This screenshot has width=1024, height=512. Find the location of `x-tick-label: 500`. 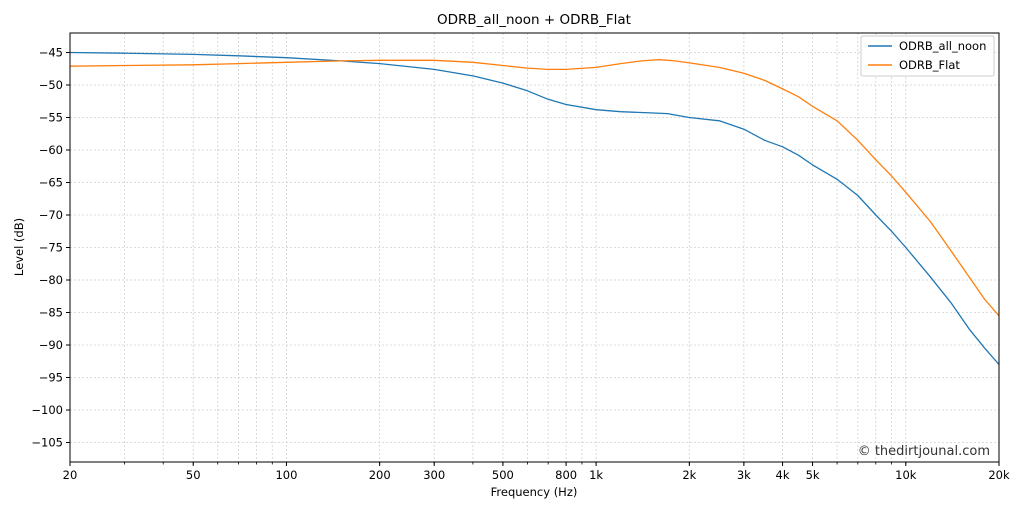

x-tick-label: 500 is located at coordinates (503, 475).